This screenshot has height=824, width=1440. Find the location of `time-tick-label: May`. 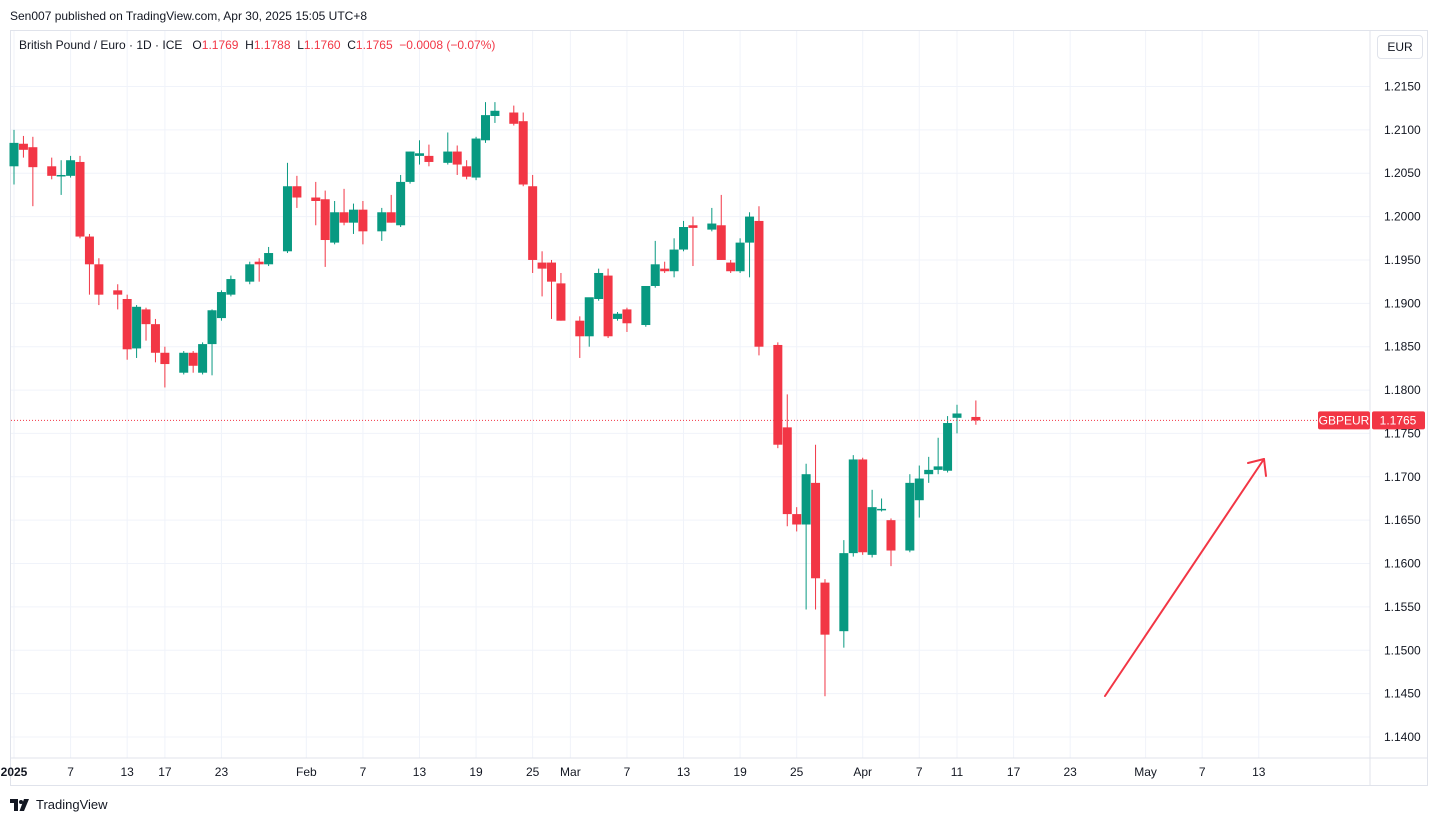

time-tick-label: May is located at coordinates (1145, 772).